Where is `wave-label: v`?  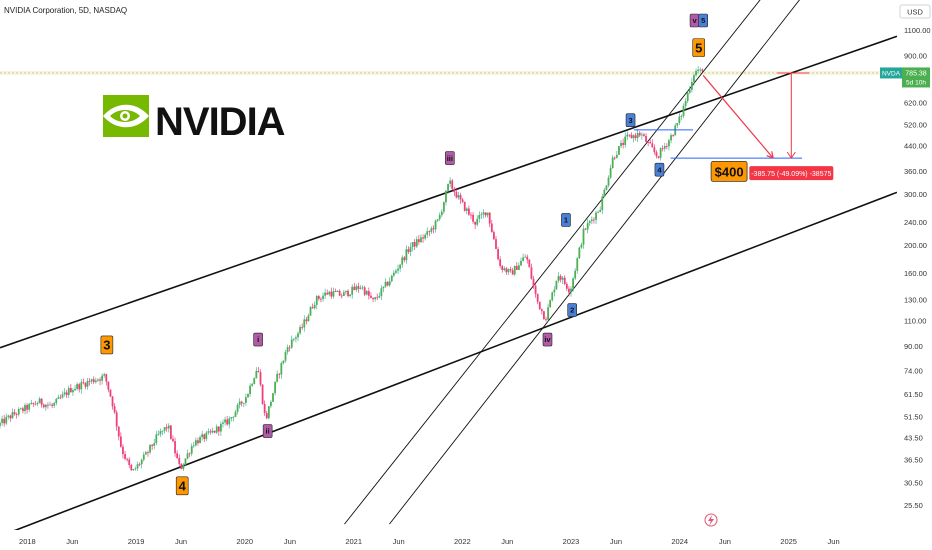 wave-label: v is located at coordinates (694, 20).